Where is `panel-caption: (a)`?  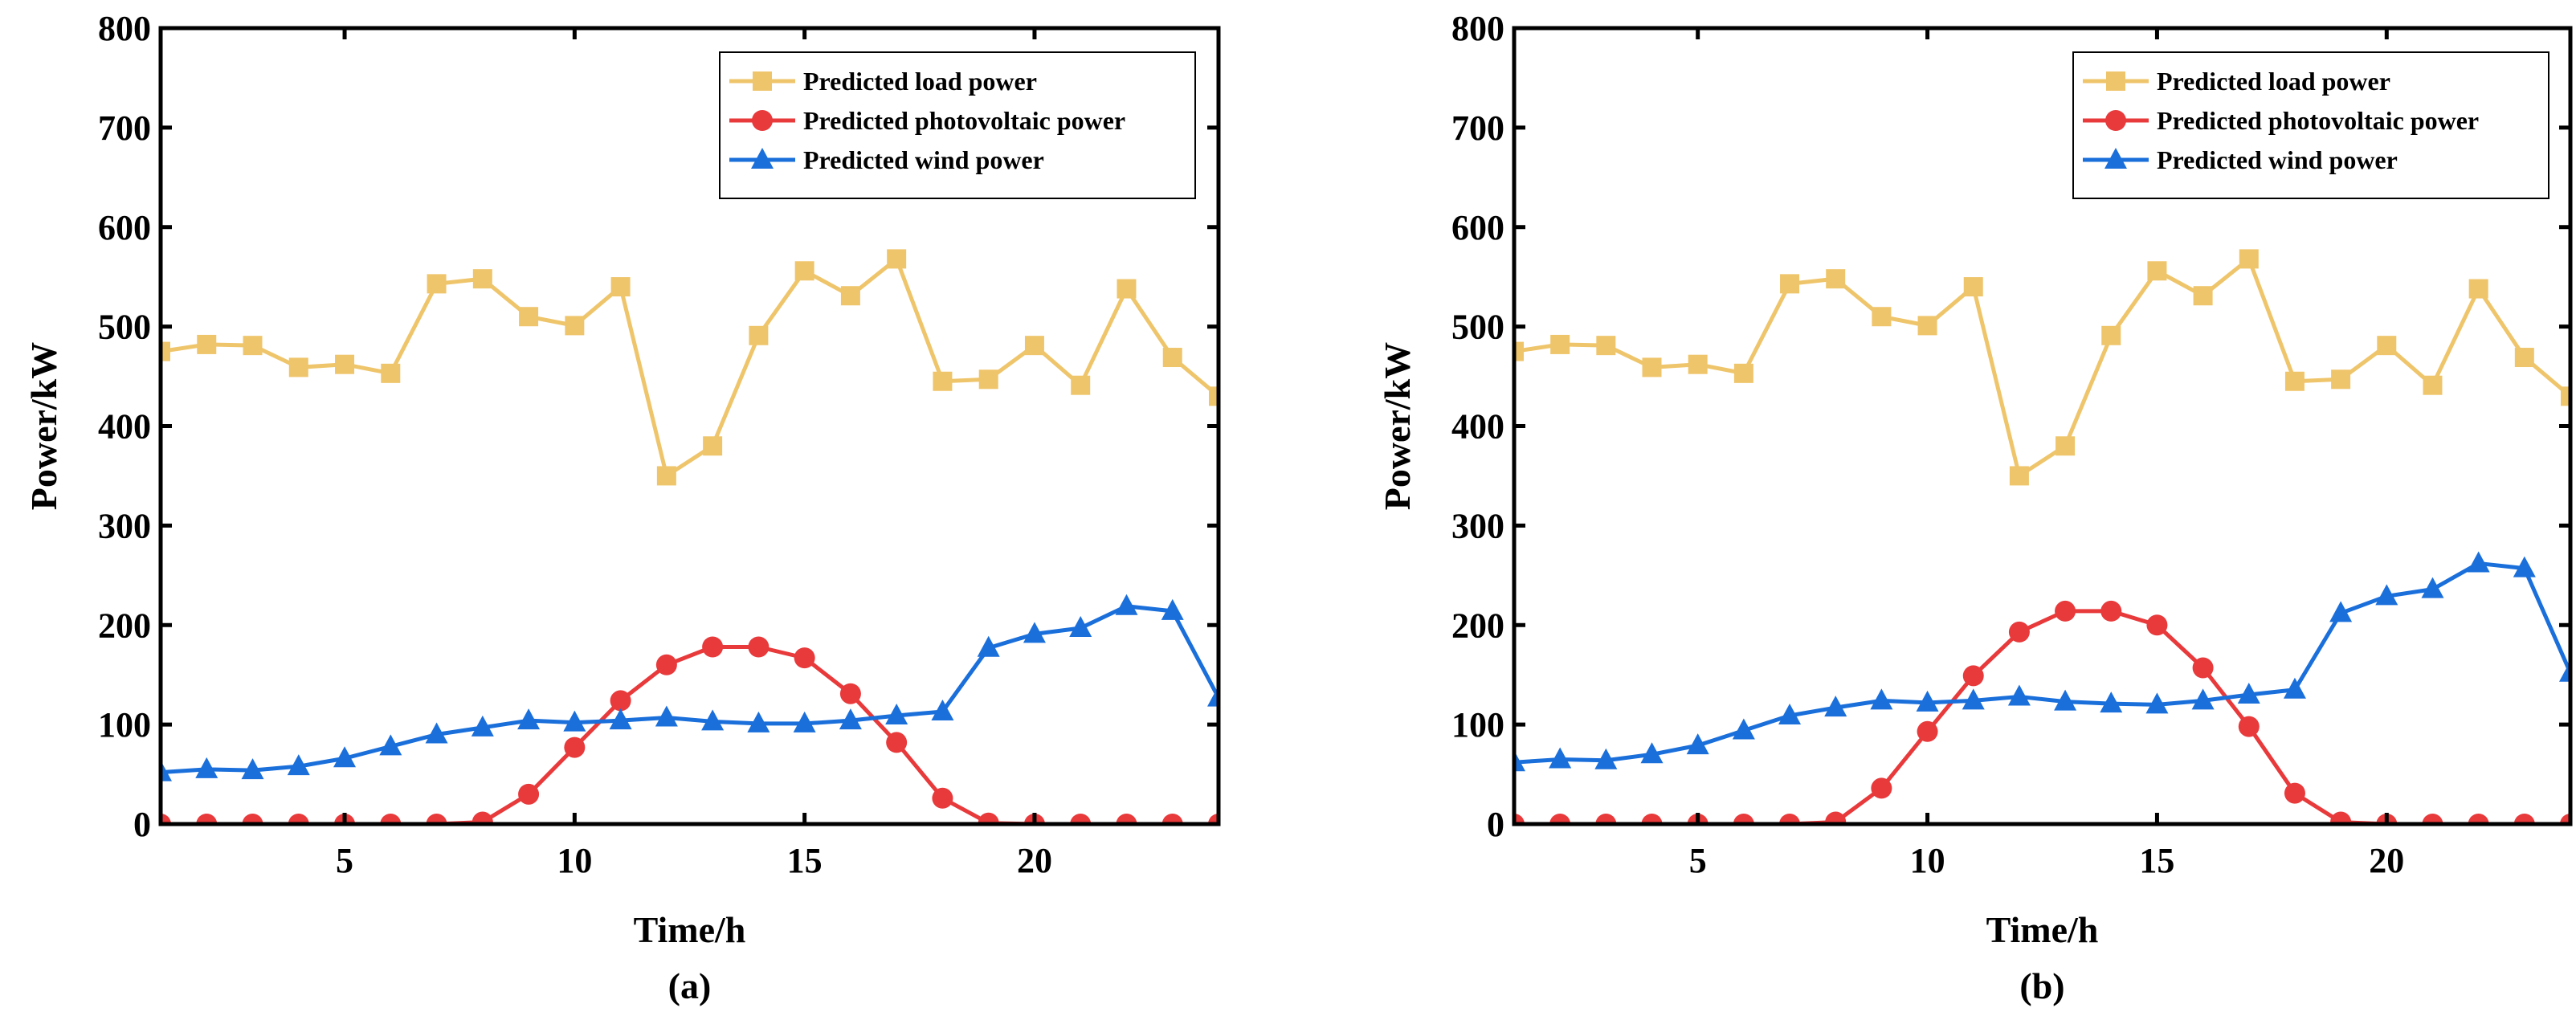 panel-caption: (a) is located at coordinates (690, 985).